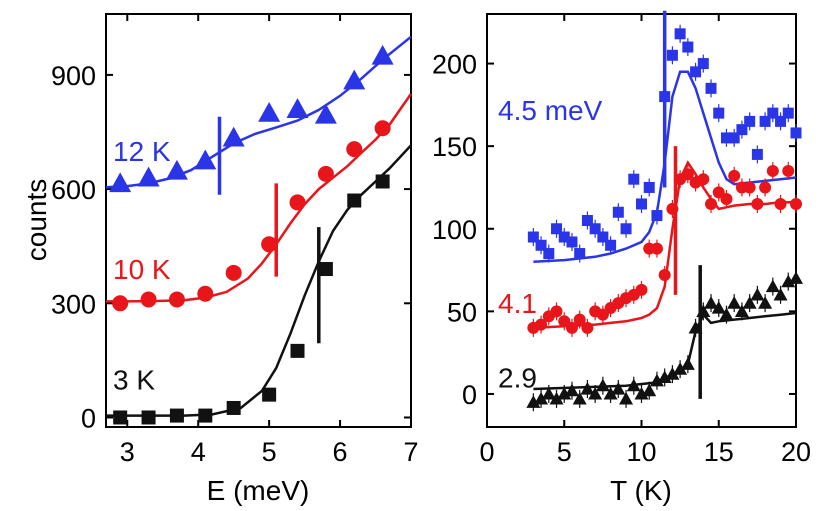 Image resolution: width=824 pixels, height=511 pixels. I want to click on x-tick-label: 0, so click(486, 452).